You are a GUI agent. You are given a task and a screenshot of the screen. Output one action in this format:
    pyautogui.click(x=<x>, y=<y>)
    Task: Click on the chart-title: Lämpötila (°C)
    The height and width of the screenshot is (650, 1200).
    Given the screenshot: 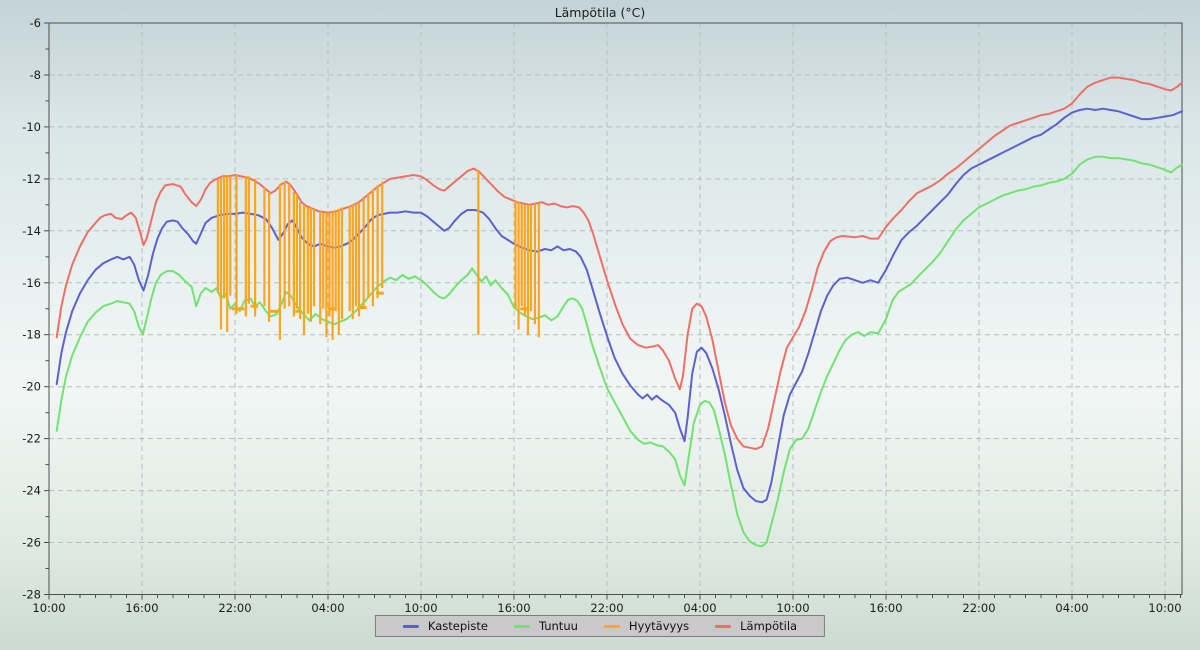 What is the action you would take?
    pyautogui.click(x=600, y=12)
    